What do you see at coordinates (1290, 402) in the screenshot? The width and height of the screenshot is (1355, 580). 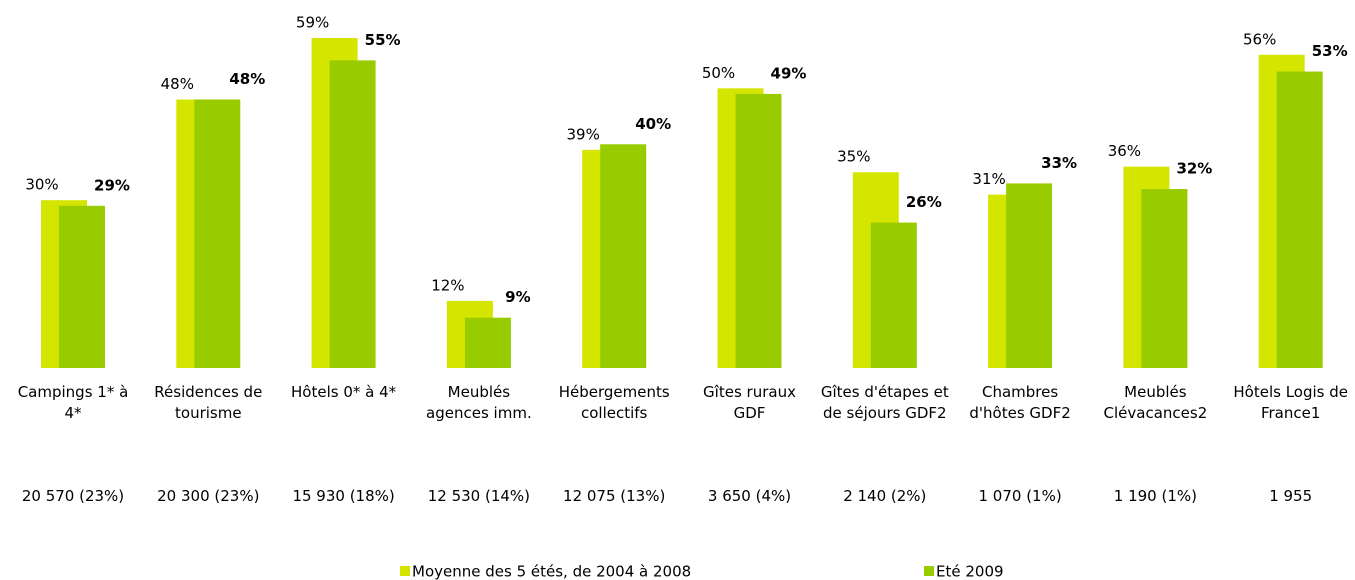 I see `x-tick-label: Hôtels Logis de France1` at bounding box center [1290, 402].